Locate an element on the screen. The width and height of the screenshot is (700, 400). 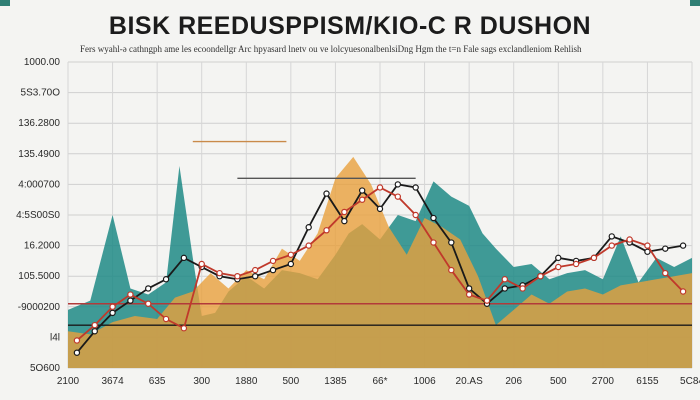
y-tick-label: -9000200 is located at coordinates (39, 307).